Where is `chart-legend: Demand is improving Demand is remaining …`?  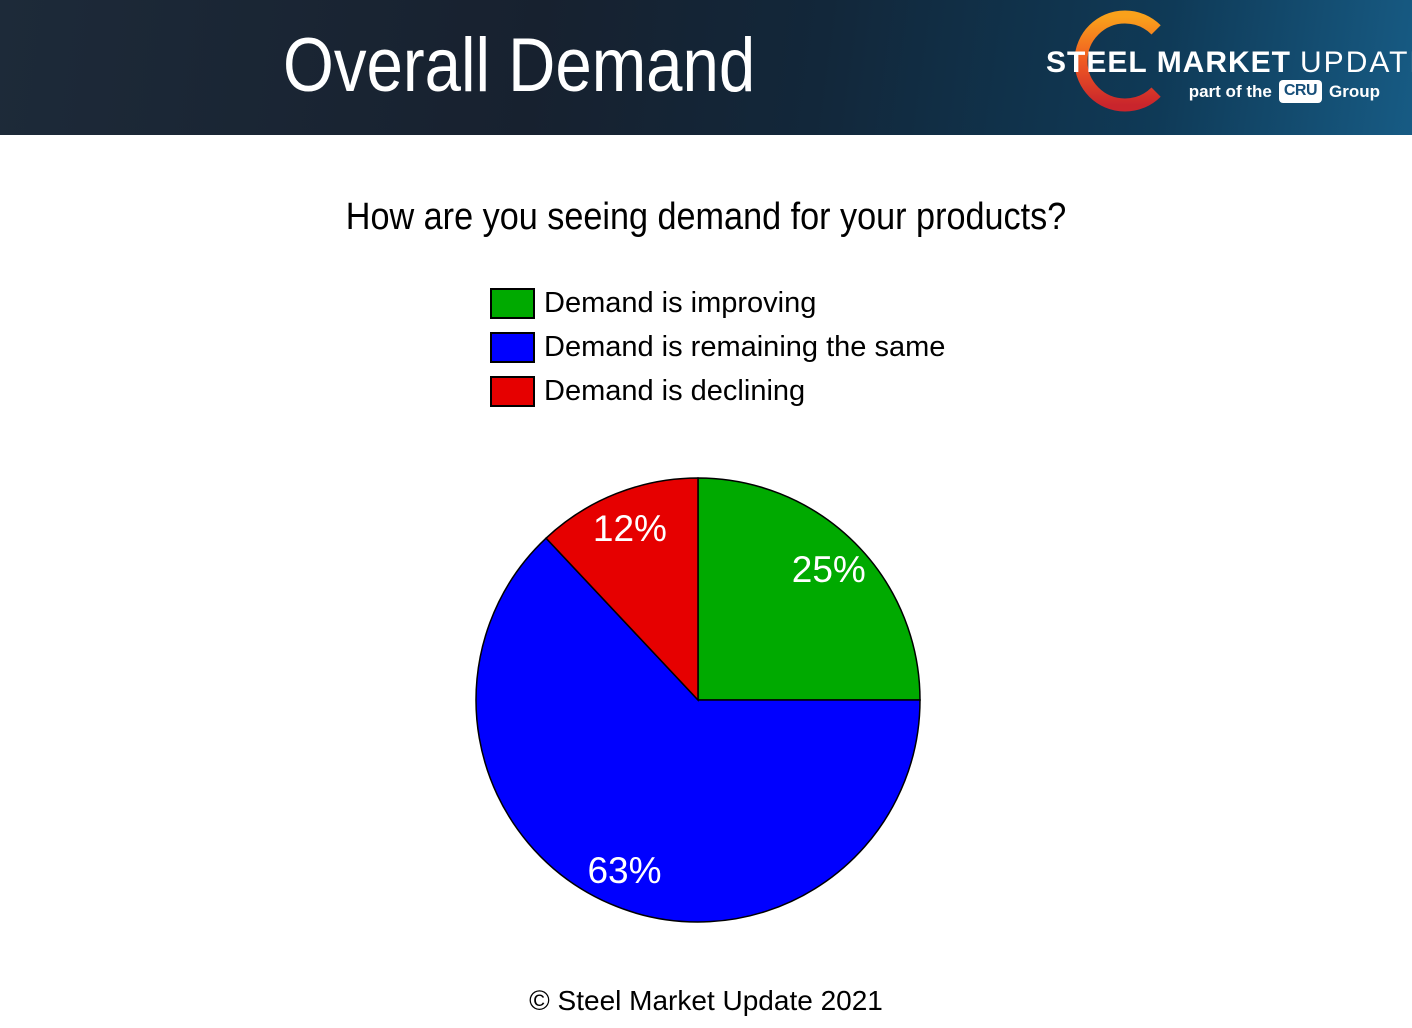 chart-legend: Demand is improving Demand is remaining … is located at coordinates (717, 353).